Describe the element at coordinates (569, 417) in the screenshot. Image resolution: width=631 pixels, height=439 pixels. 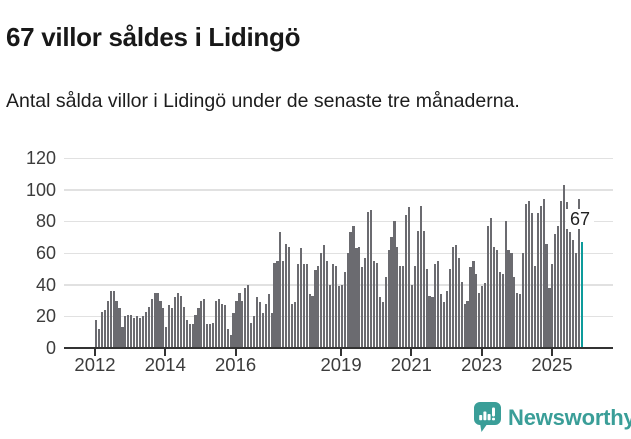
I see `brand-name: Newsworthy` at that location.